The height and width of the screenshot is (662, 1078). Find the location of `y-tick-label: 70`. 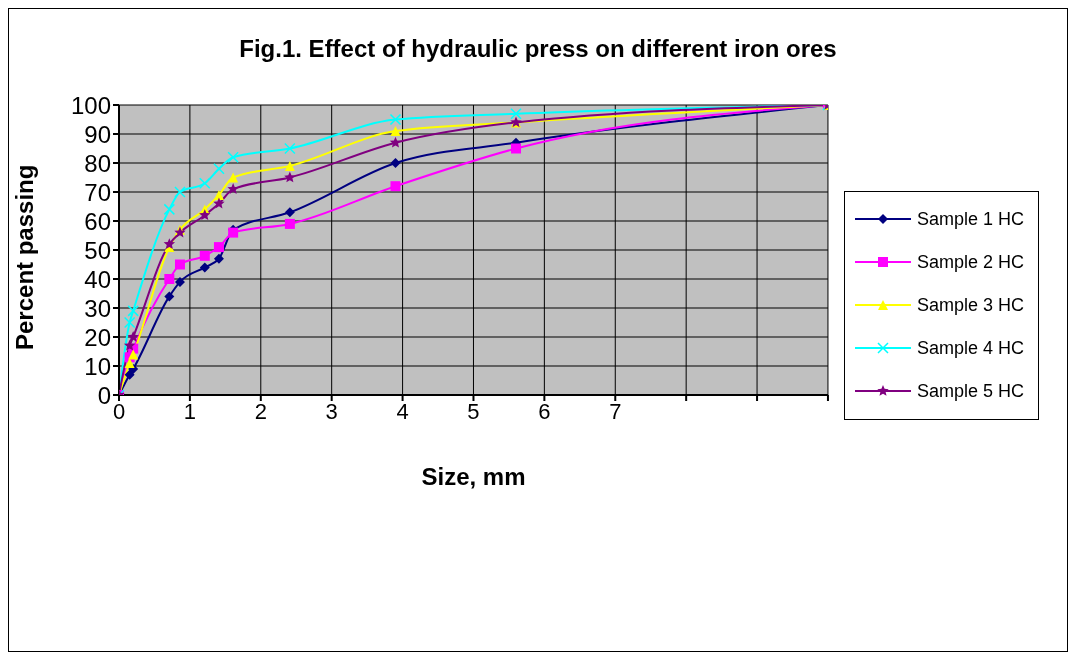

y-tick-label: 70 is located at coordinates (97, 192).